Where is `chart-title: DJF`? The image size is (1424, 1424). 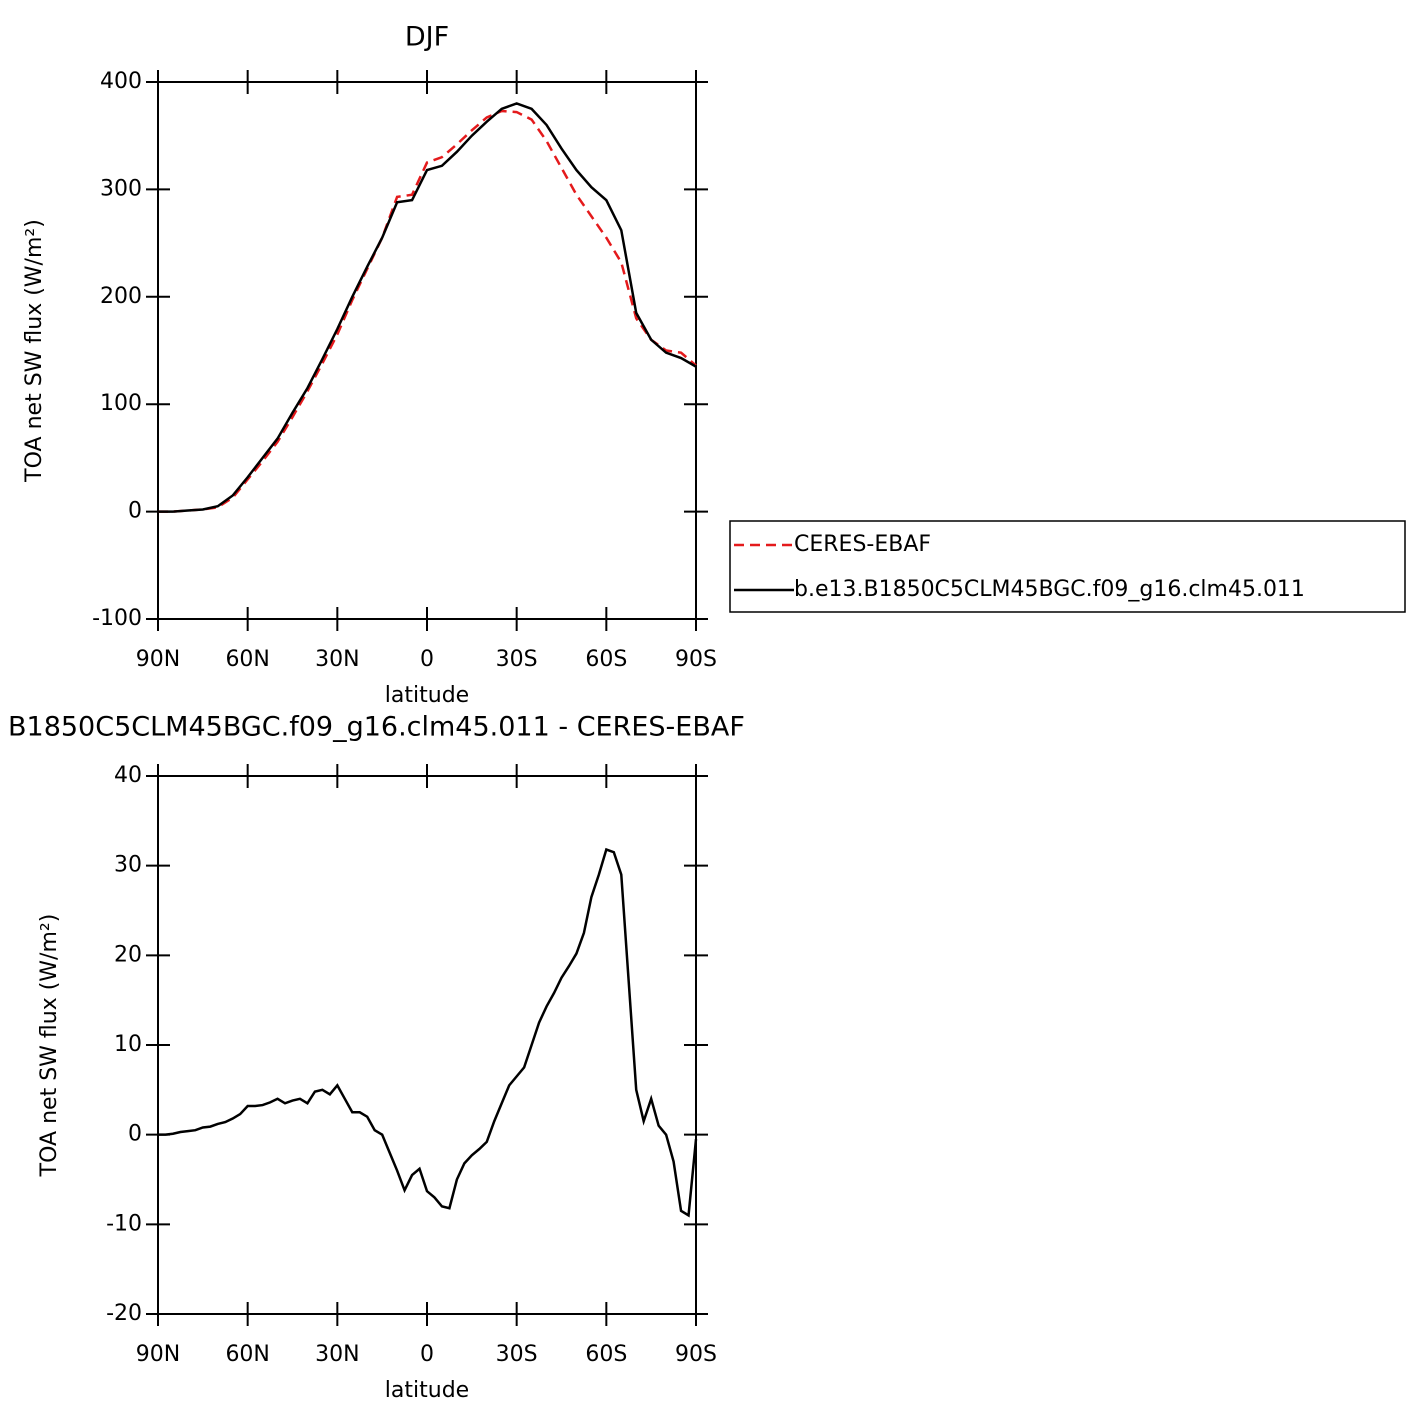
chart-title: DJF is located at coordinates (427, 37).